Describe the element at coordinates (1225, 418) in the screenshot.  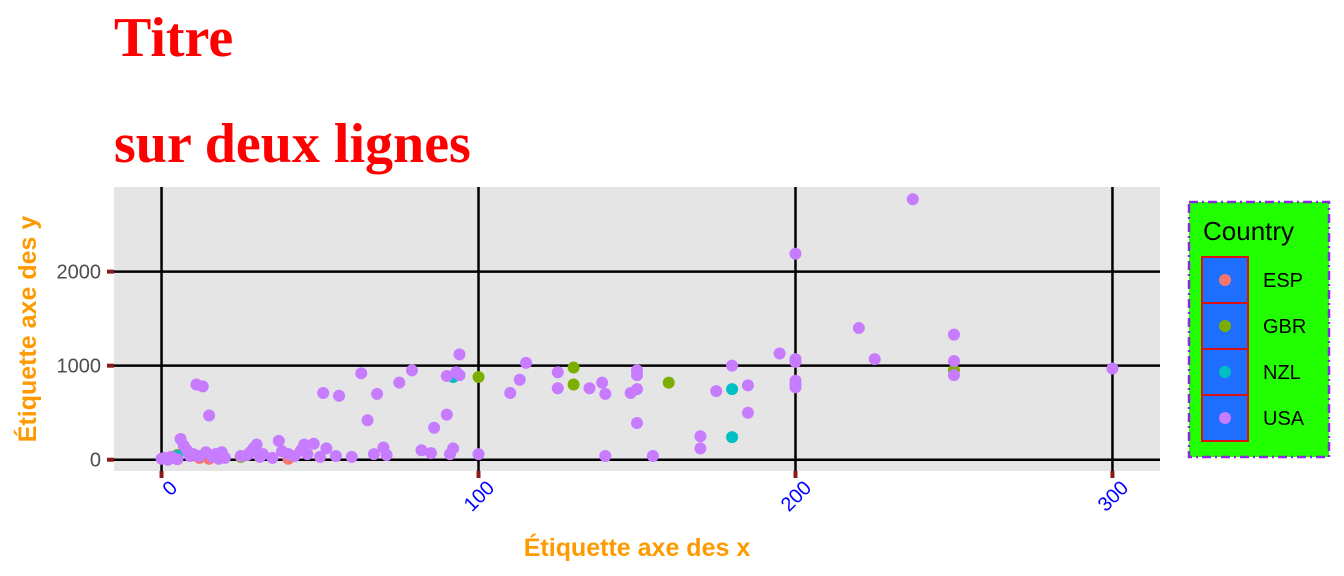
I see `legend-swatch-usa` at that location.